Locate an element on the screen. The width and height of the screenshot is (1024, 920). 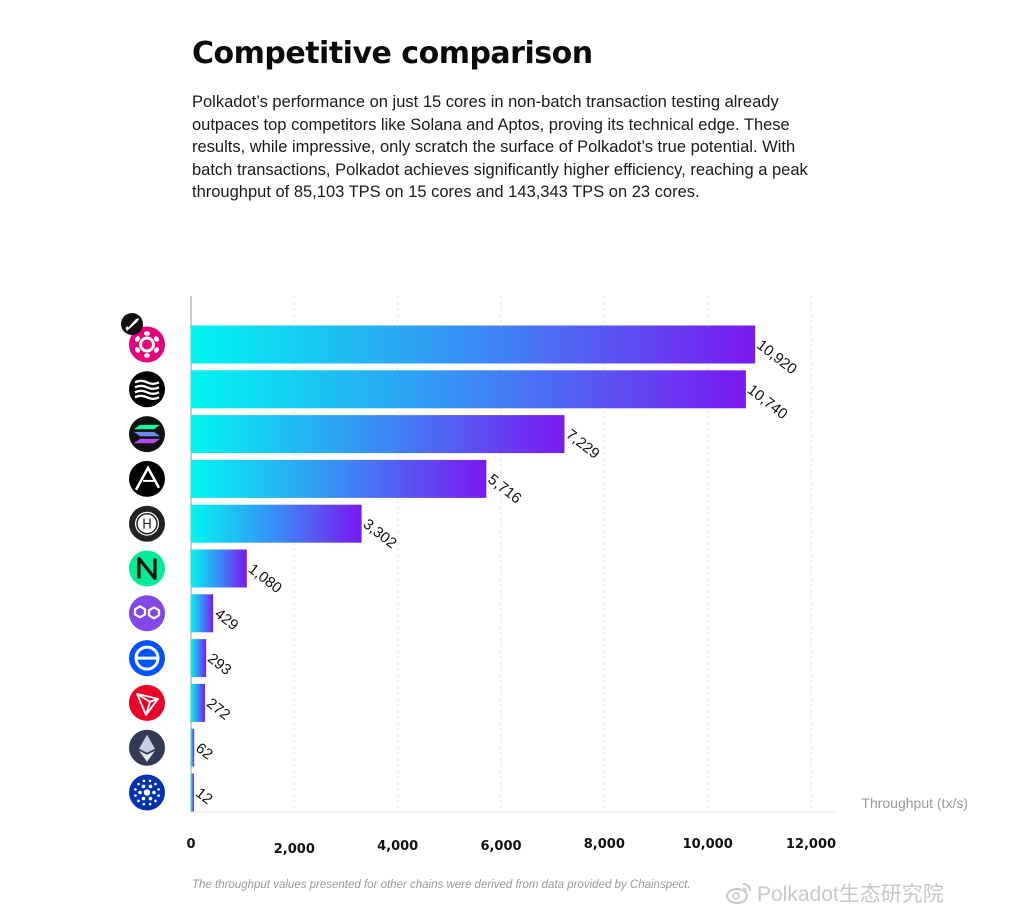
near-icon is located at coordinates (147, 568).